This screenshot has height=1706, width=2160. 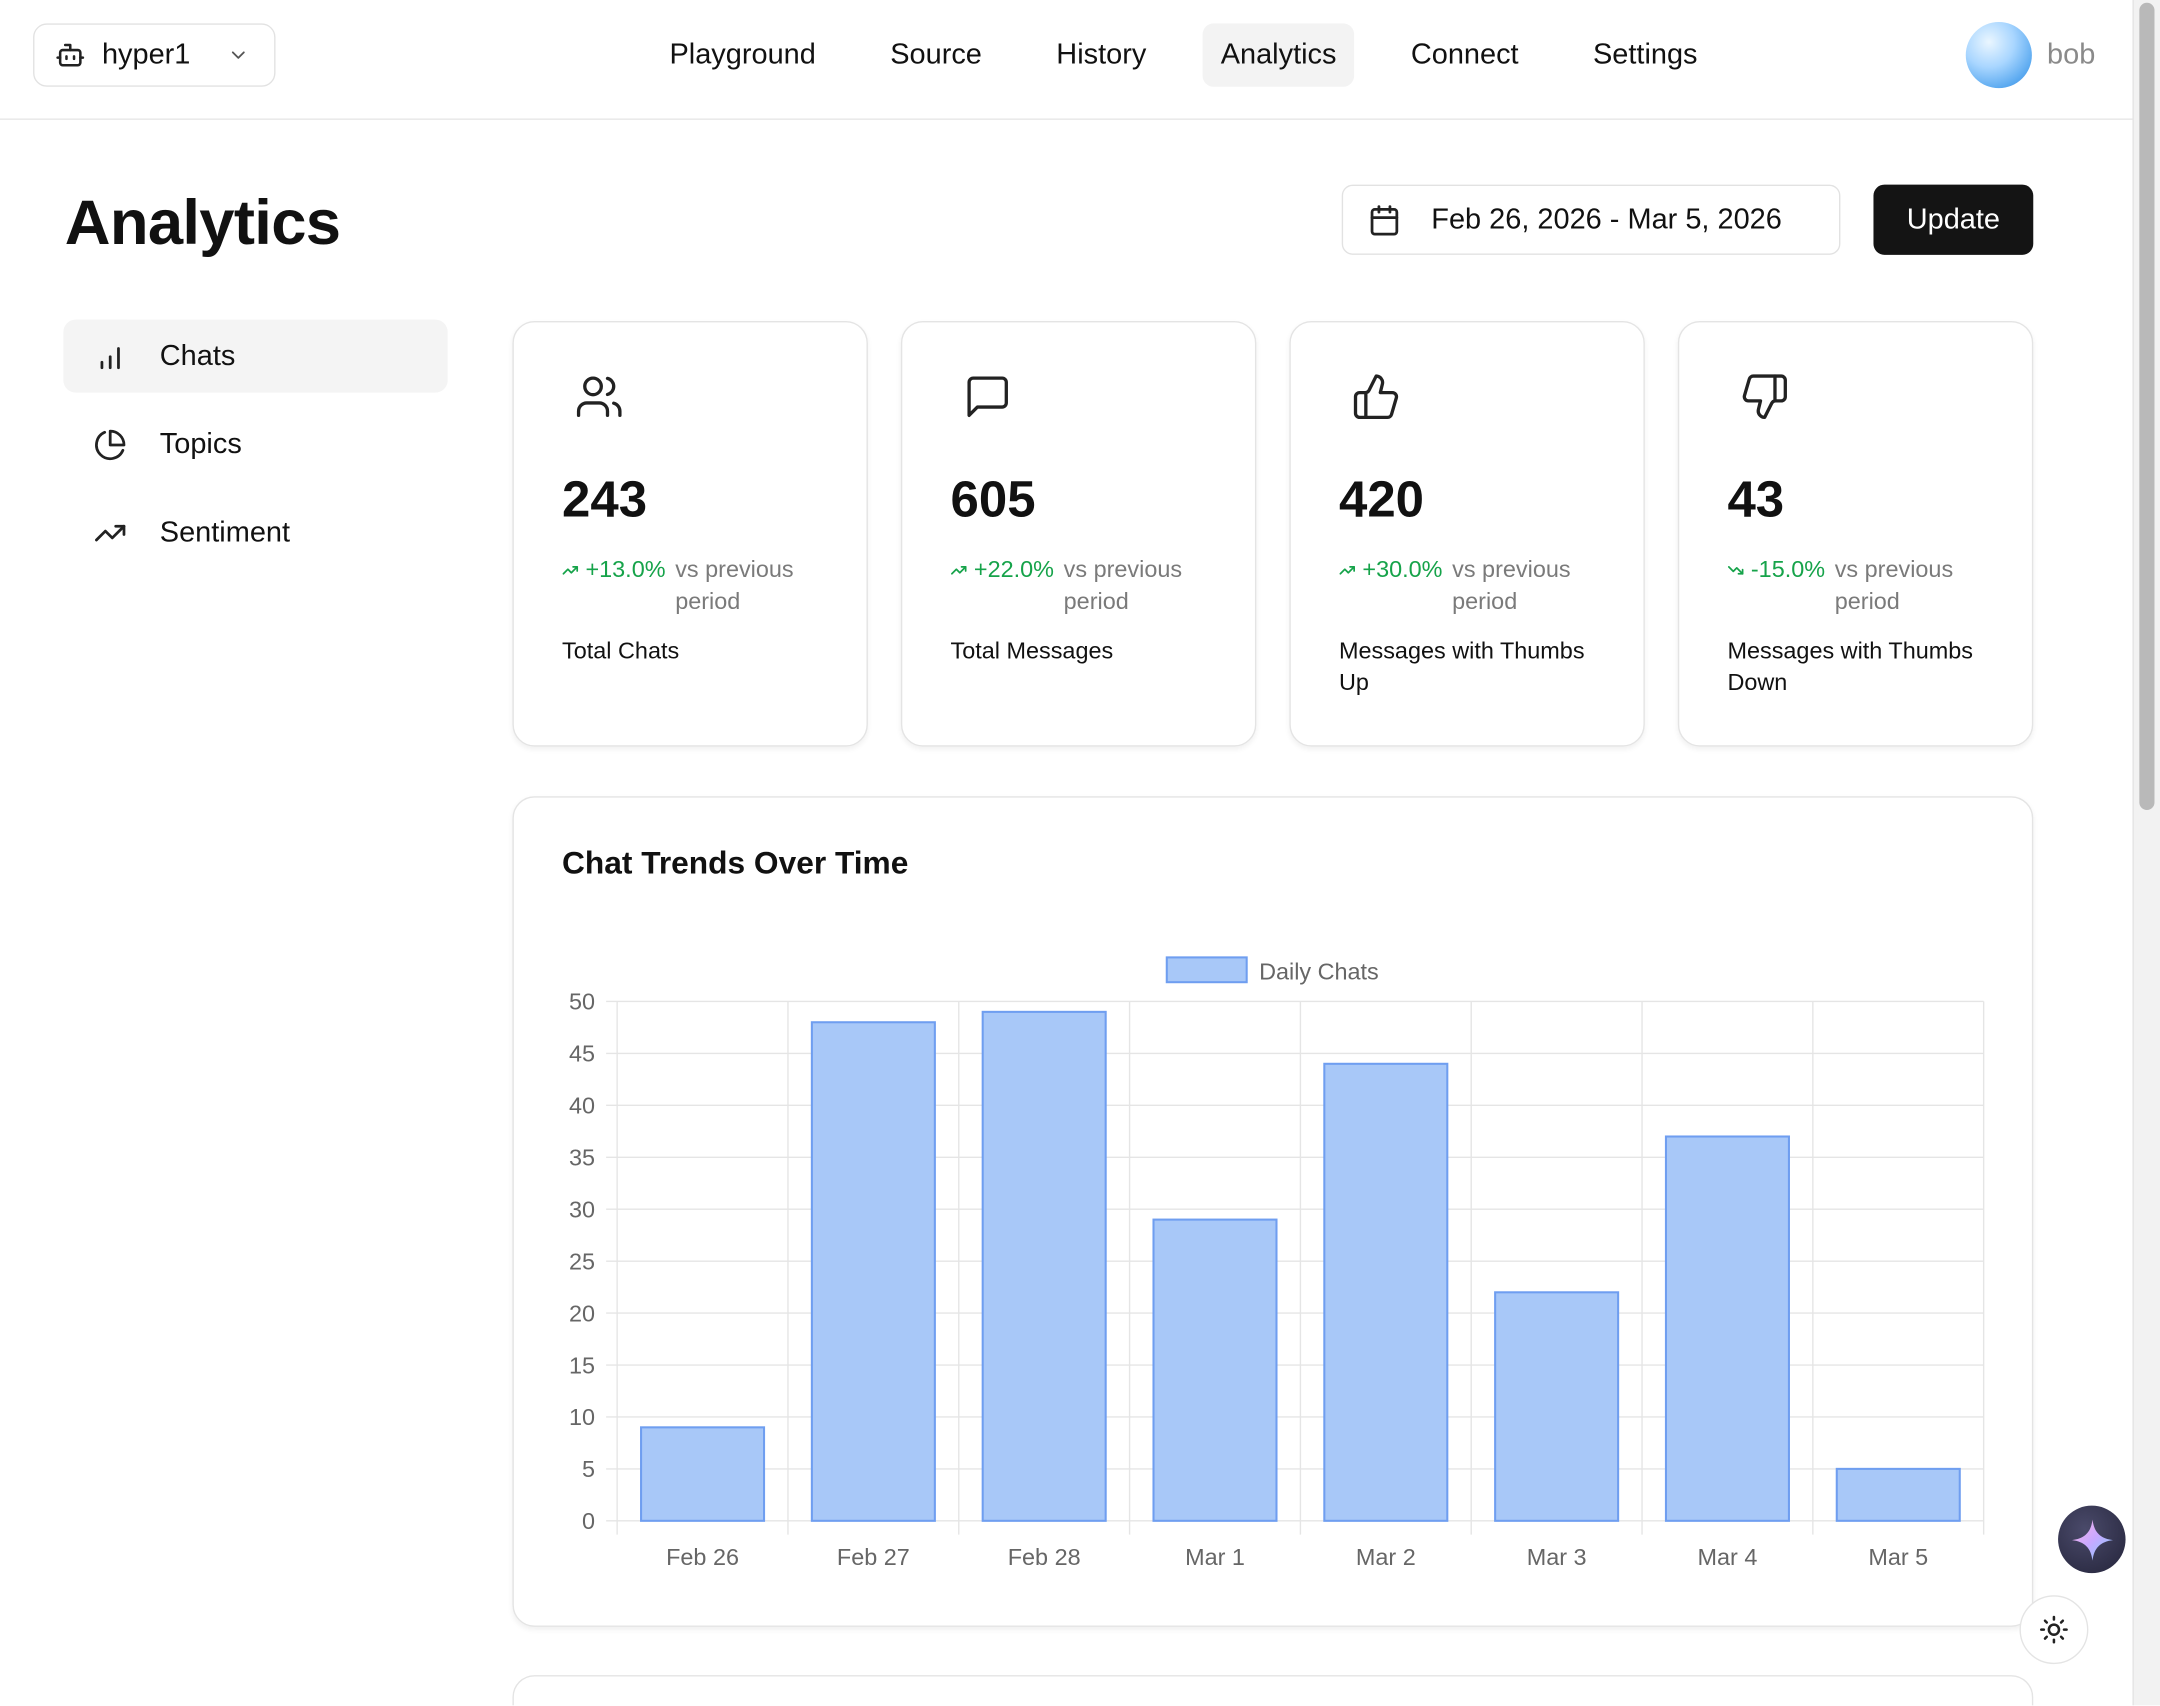 I want to click on page-scrollbar, so click(x=2146, y=853).